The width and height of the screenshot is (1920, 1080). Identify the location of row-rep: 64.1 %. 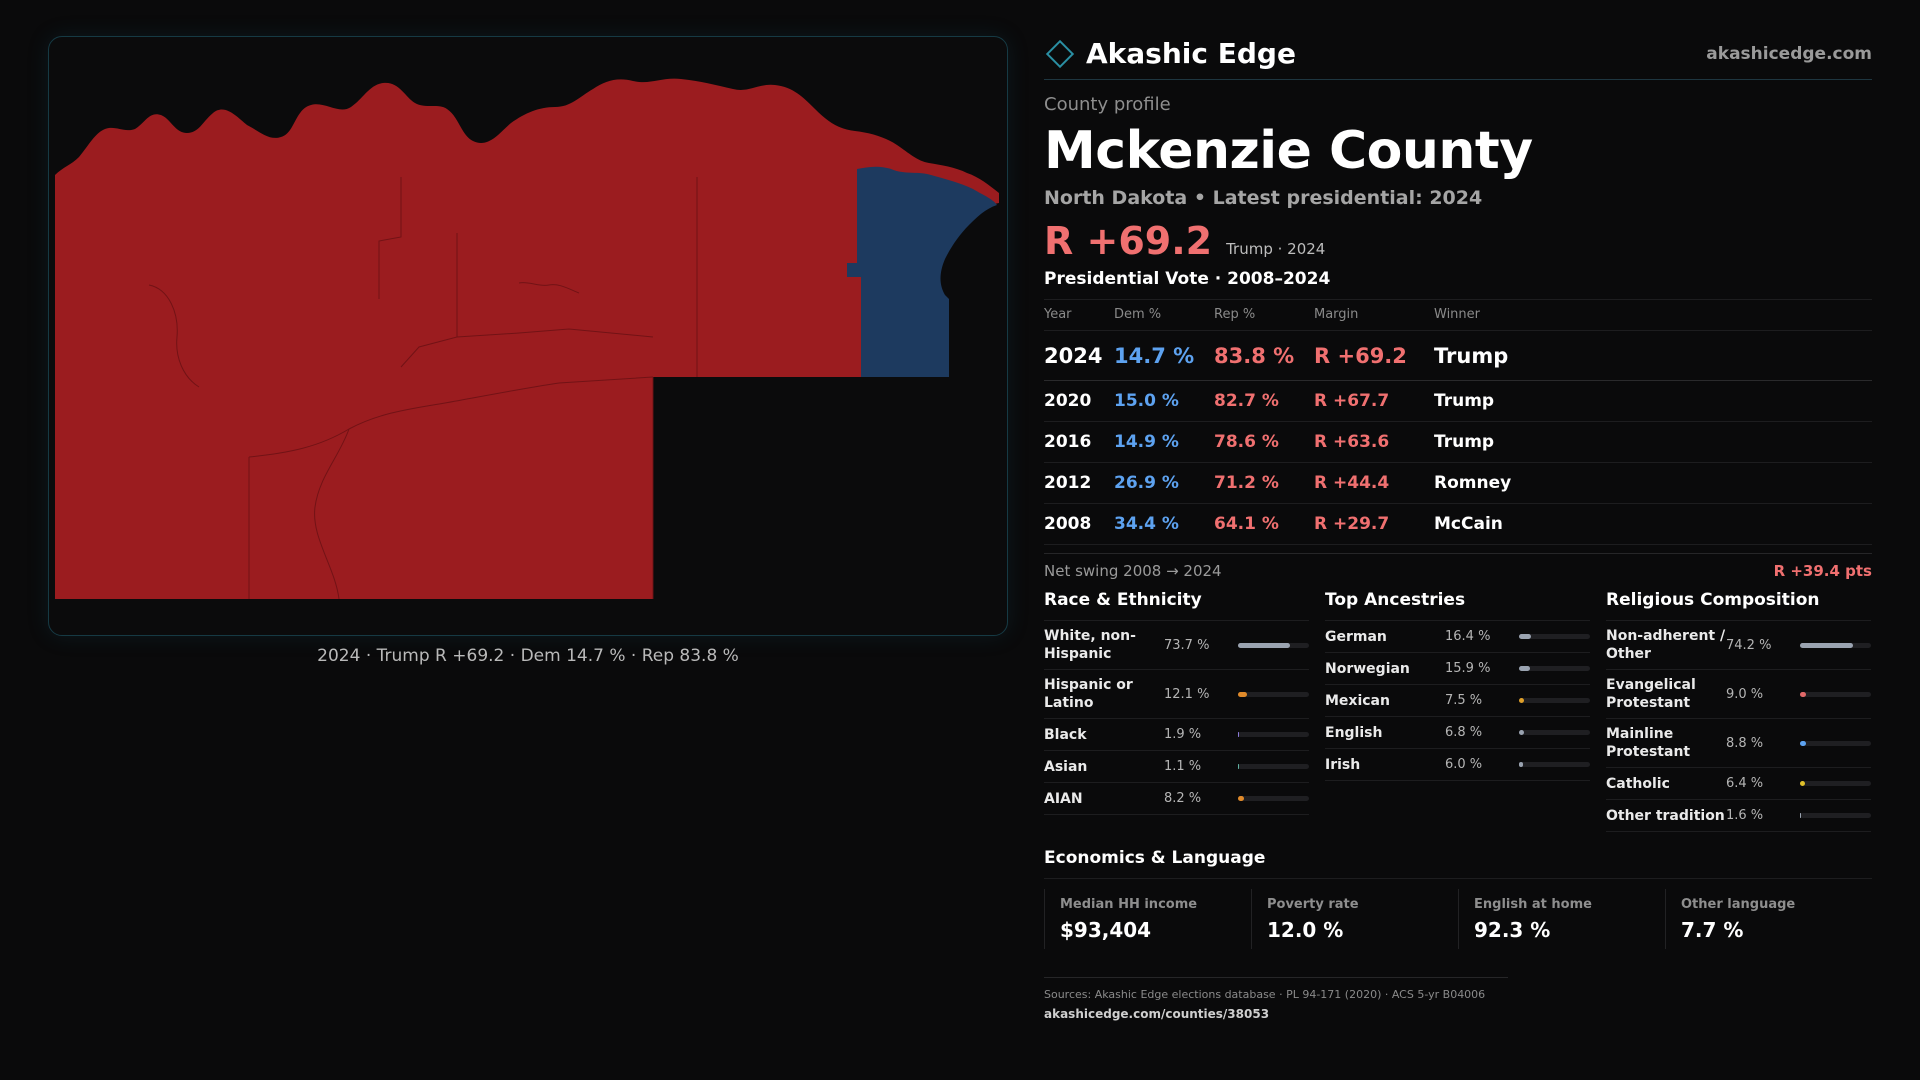
(1264, 524).